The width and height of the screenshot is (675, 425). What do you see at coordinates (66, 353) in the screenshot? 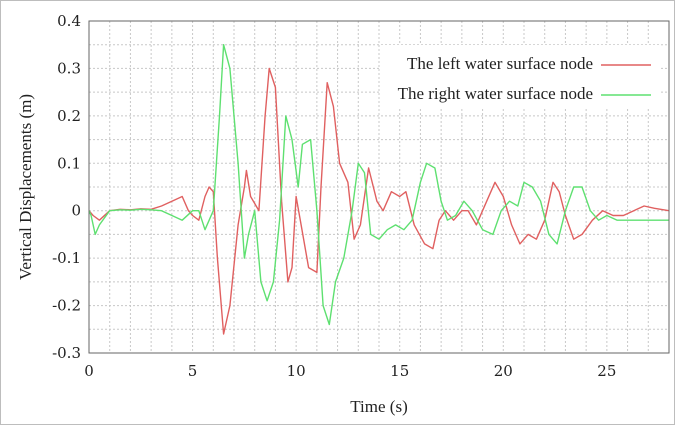
I see `y-tick-label: -0.3` at bounding box center [66, 353].